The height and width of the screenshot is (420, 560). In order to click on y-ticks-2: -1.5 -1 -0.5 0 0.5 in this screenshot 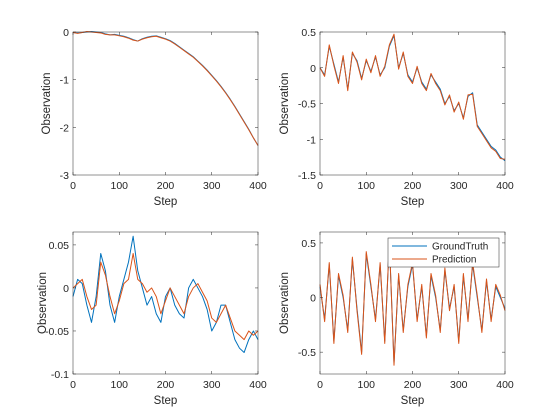, I will do `click(401, 104)`.